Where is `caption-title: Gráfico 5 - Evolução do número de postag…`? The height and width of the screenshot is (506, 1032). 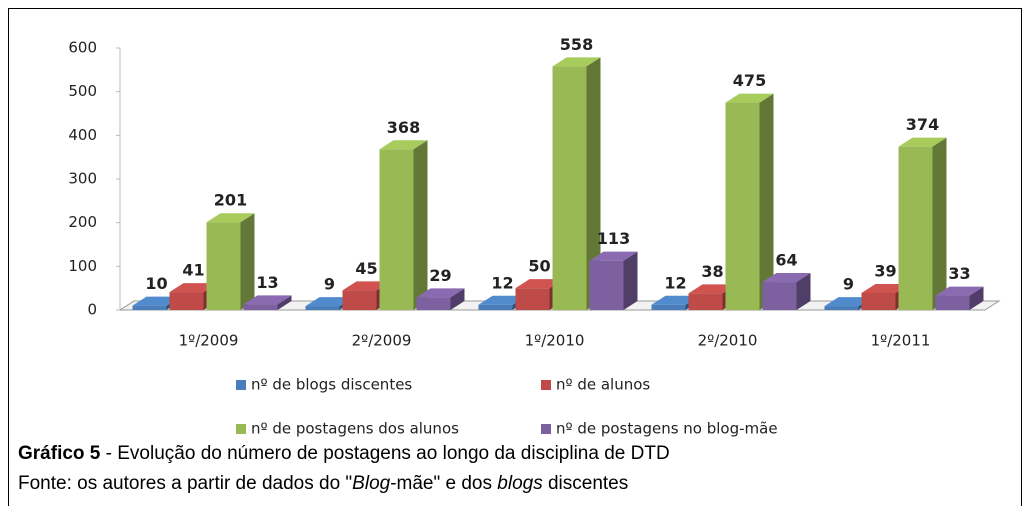 caption-title: Gráfico 5 - Evolução do número de postag… is located at coordinates (344, 454).